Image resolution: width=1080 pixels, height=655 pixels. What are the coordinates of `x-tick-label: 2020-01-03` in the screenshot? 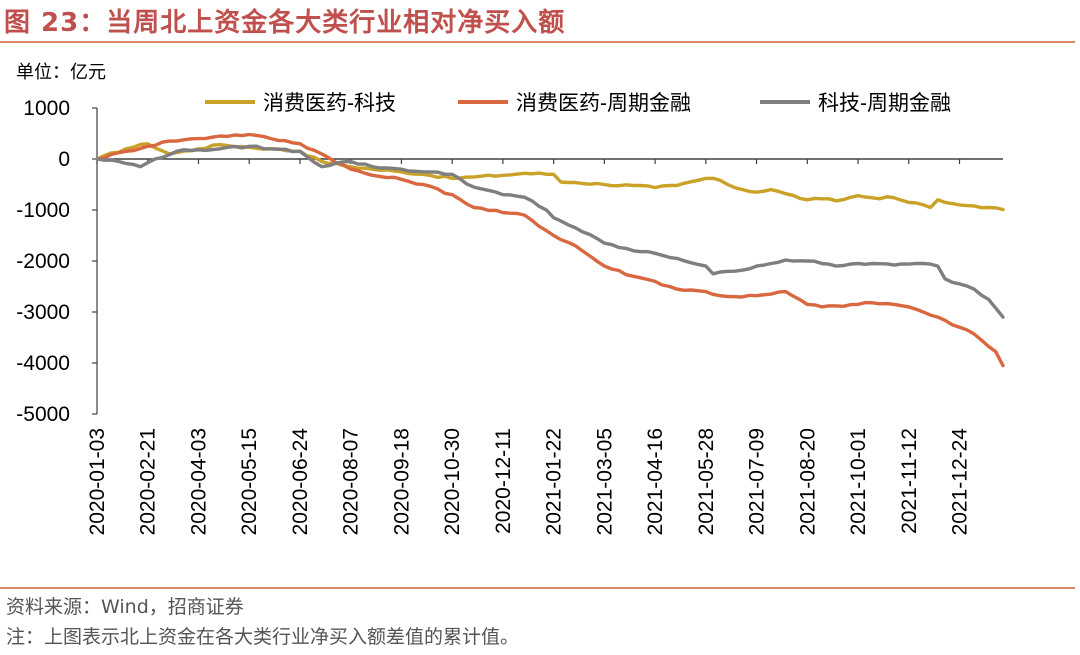 It's located at (97, 481).